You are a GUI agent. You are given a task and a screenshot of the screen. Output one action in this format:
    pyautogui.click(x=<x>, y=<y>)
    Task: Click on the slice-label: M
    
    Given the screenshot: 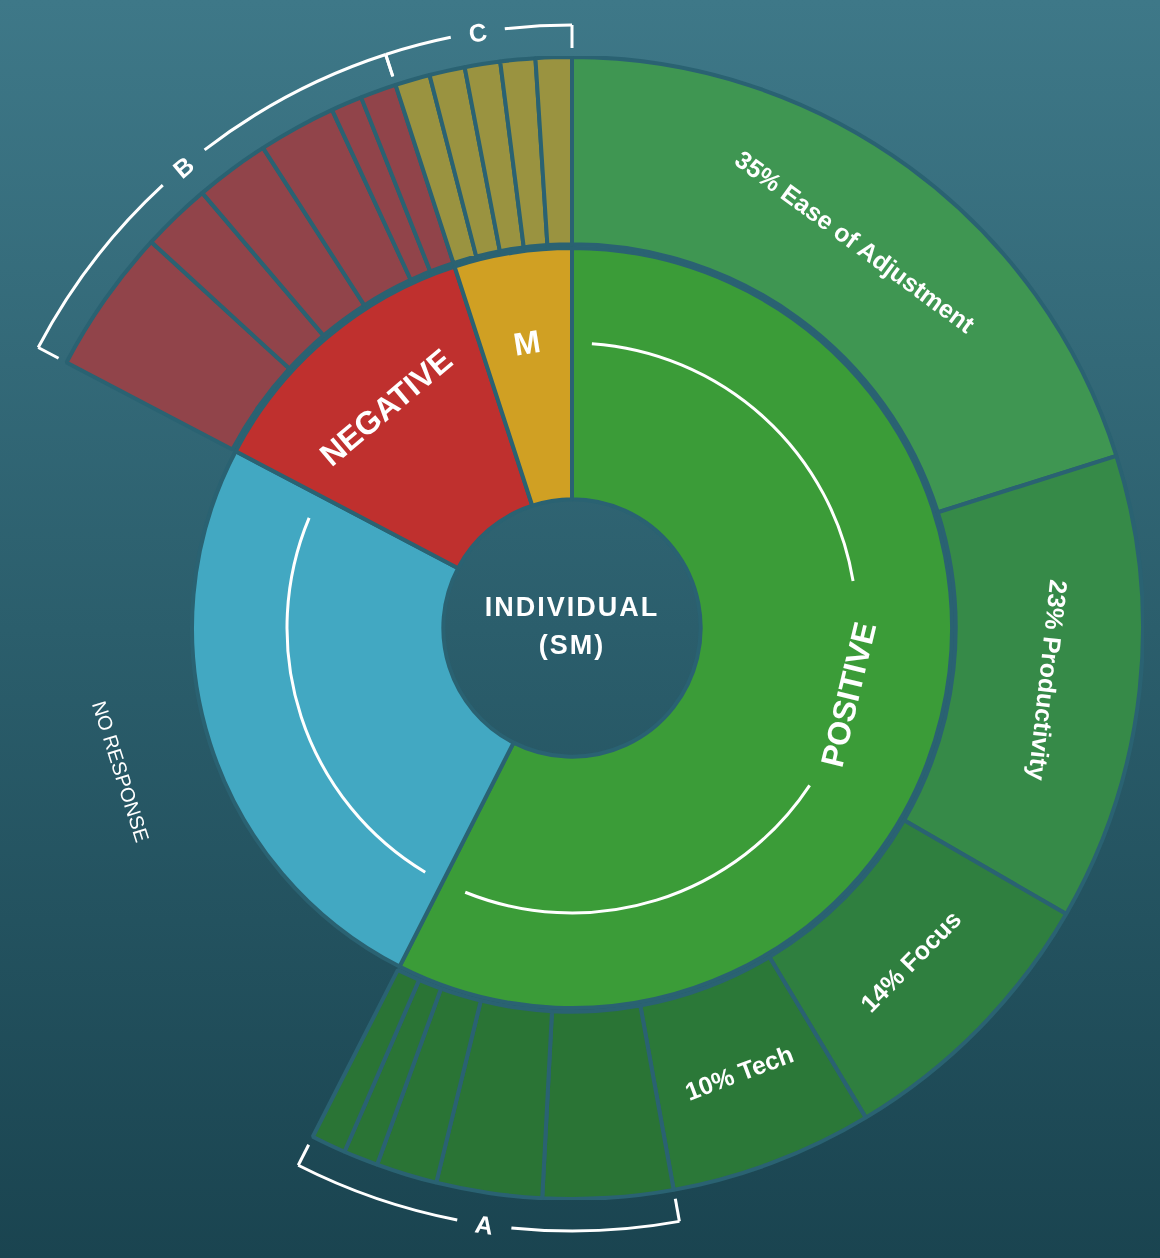 What is the action you would take?
    pyautogui.click(x=526, y=343)
    